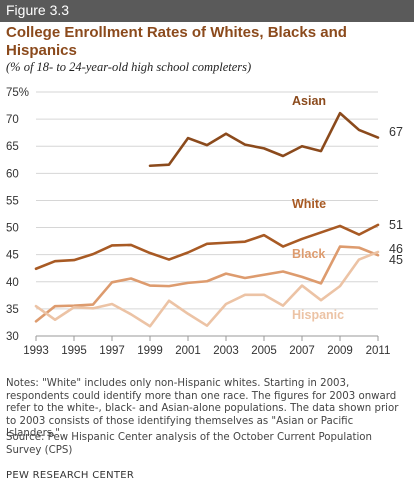 Image resolution: width=414 pixels, height=490 pixels. I want to click on end-label-black: 45, so click(396, 260).